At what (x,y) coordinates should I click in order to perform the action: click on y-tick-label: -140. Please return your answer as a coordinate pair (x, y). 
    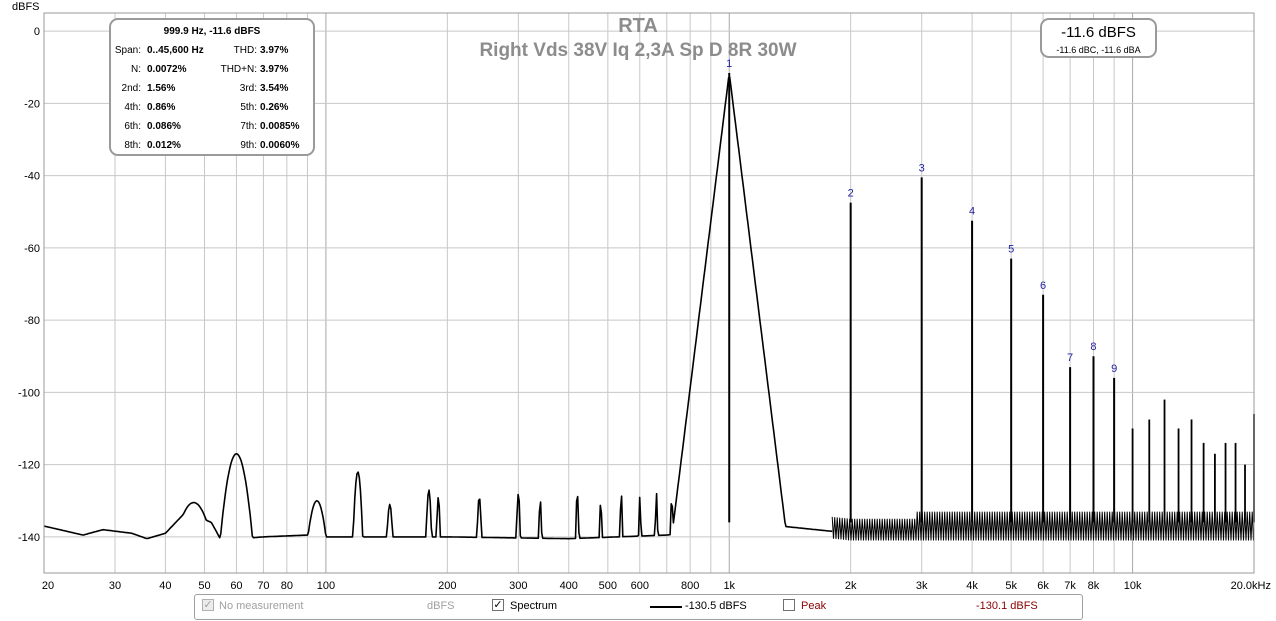
    Looking at the image, I should click on (29, 538).